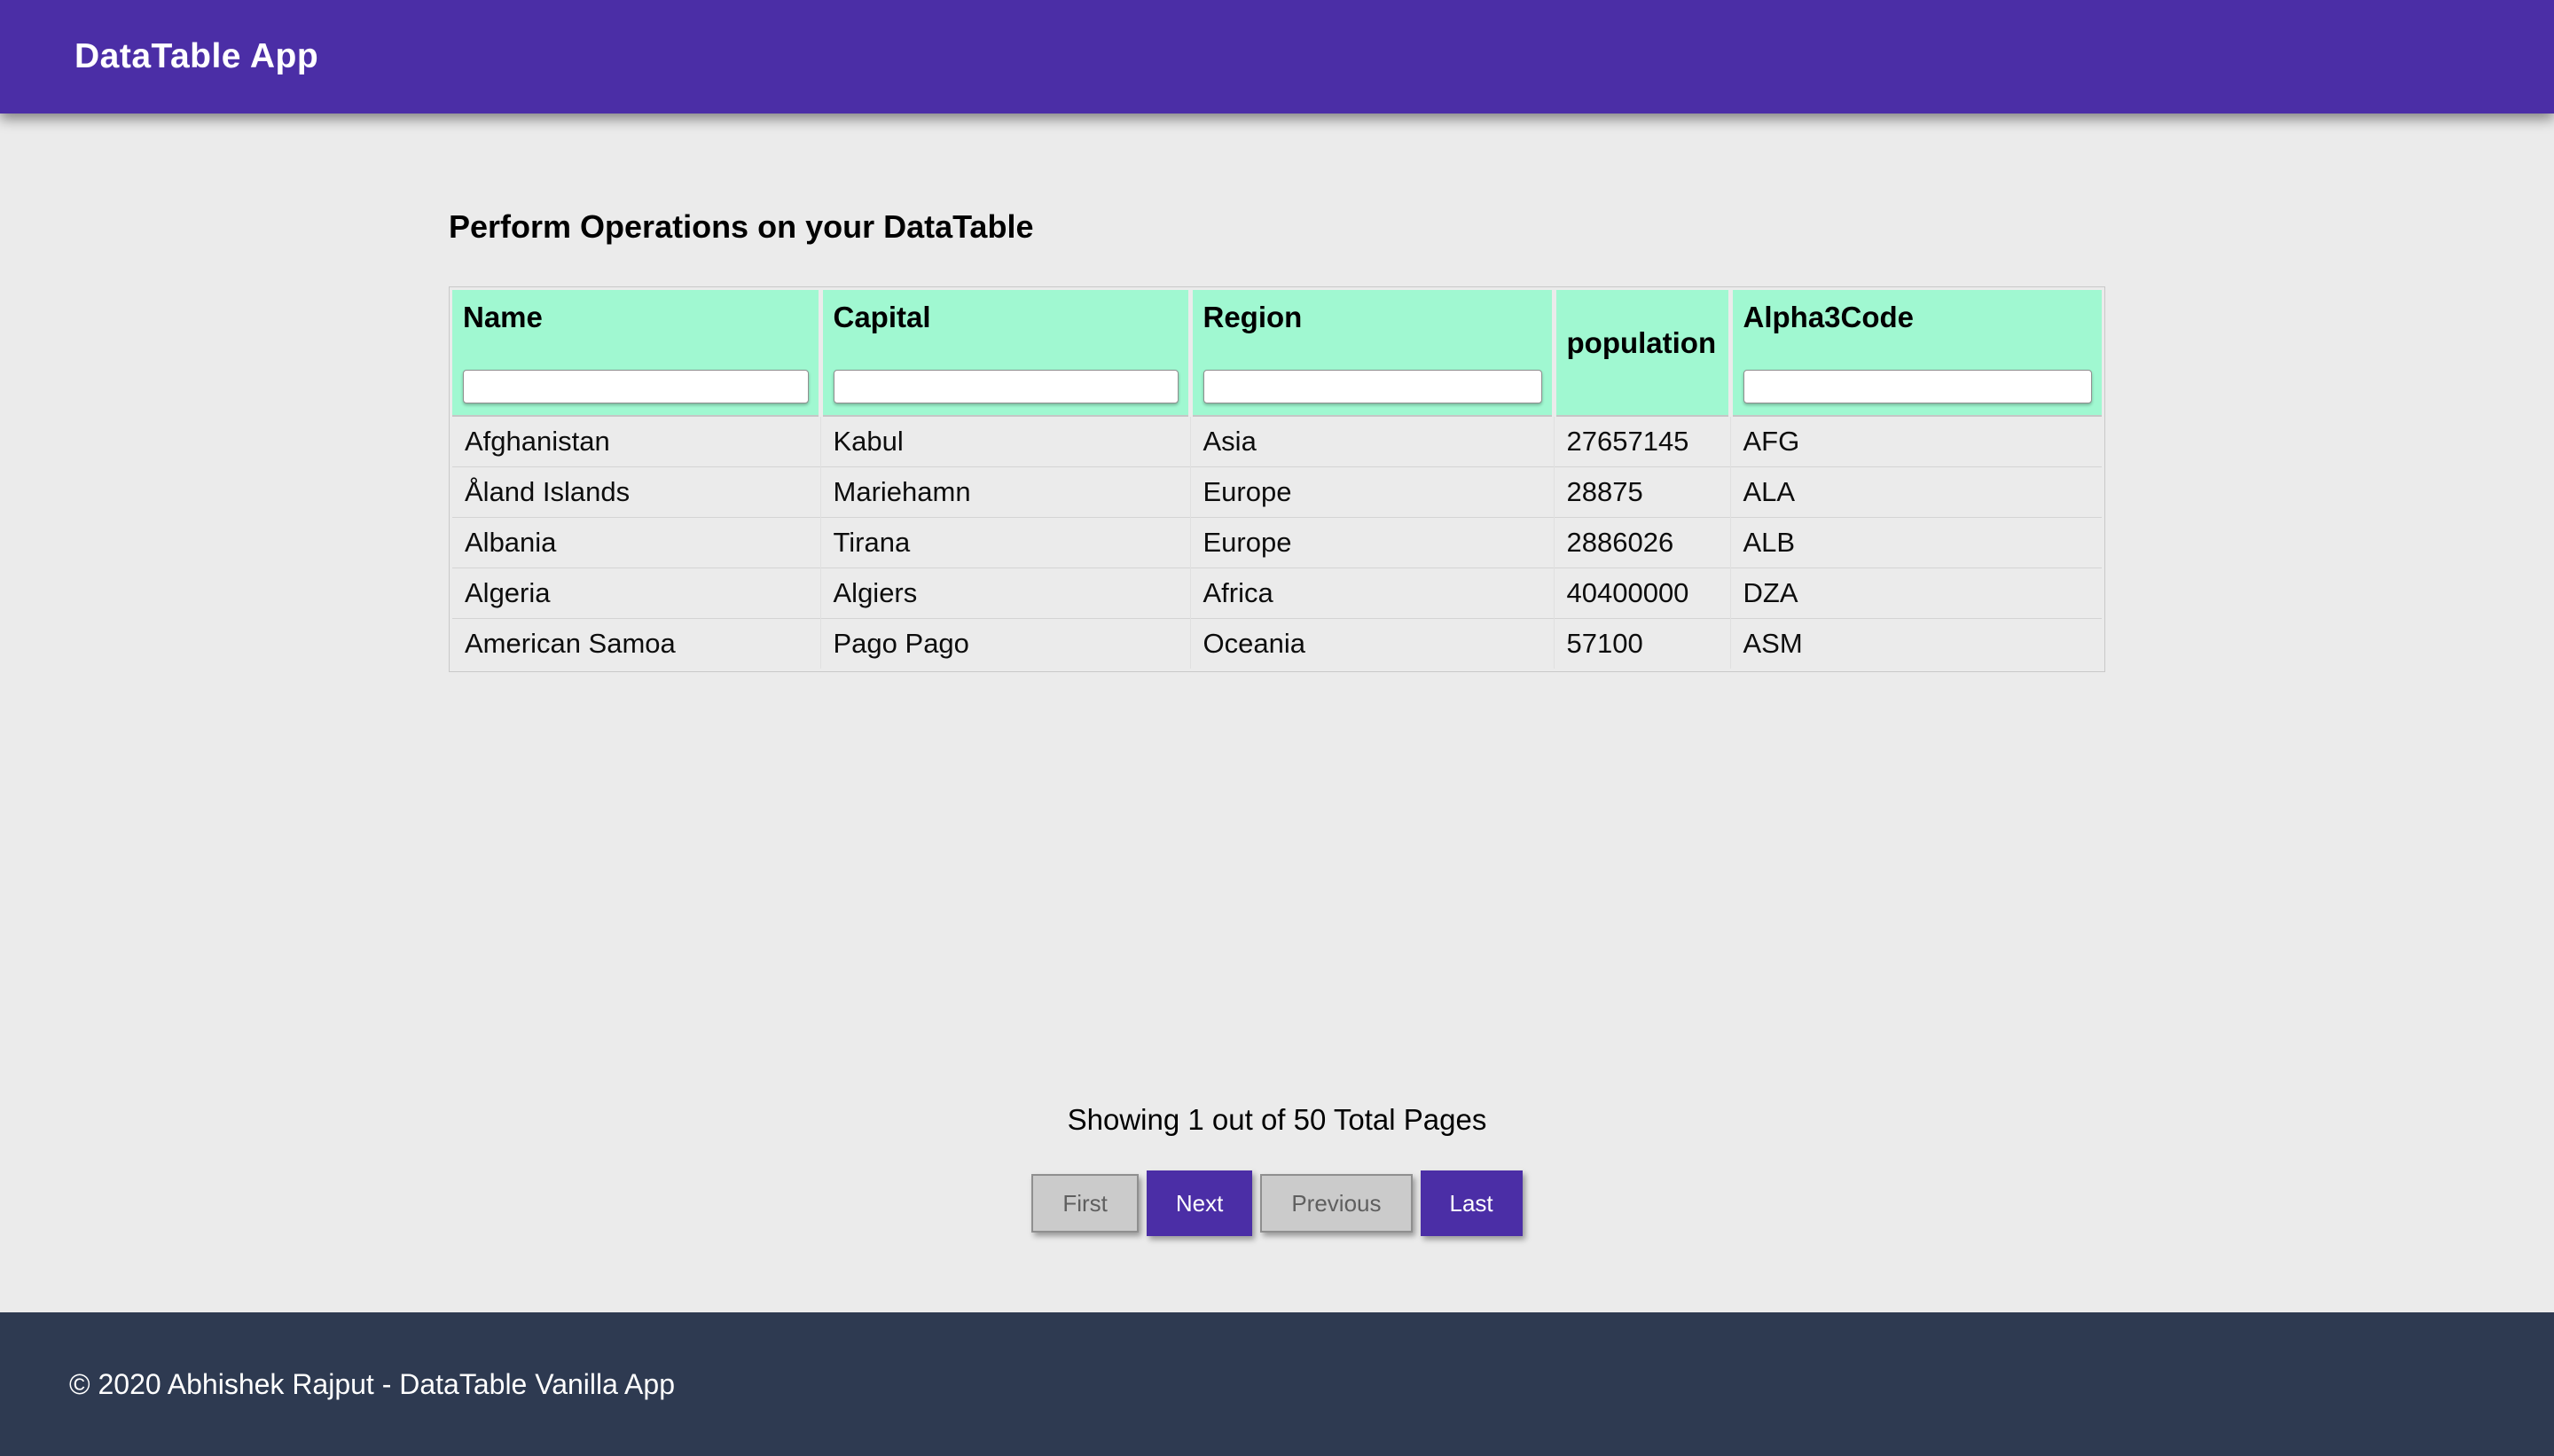 The image size is (2554, 1456). What do you see at coordinates (503, 317) in the screenshot?
I see `column-label-name: Name` at bounding box center [503, 317].